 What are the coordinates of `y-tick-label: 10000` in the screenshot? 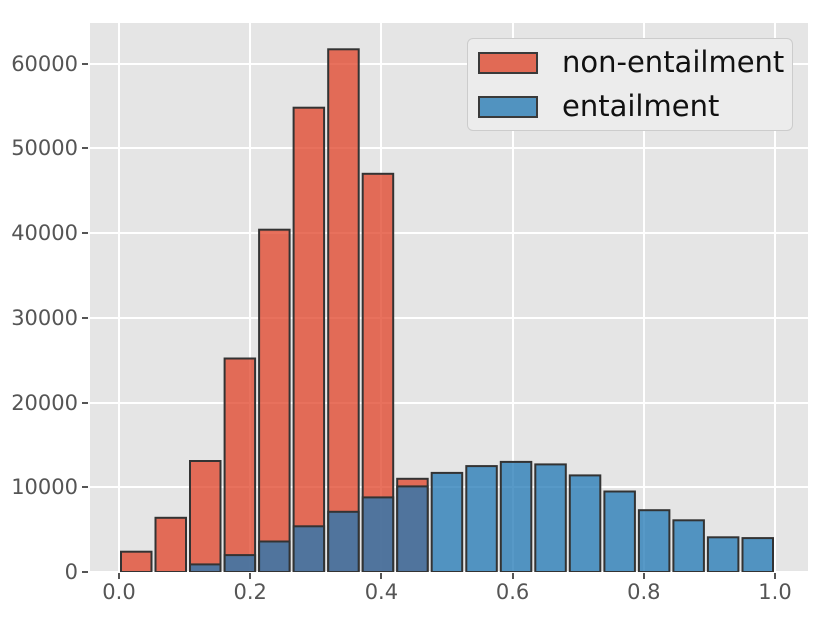 It's located at (44, 487).